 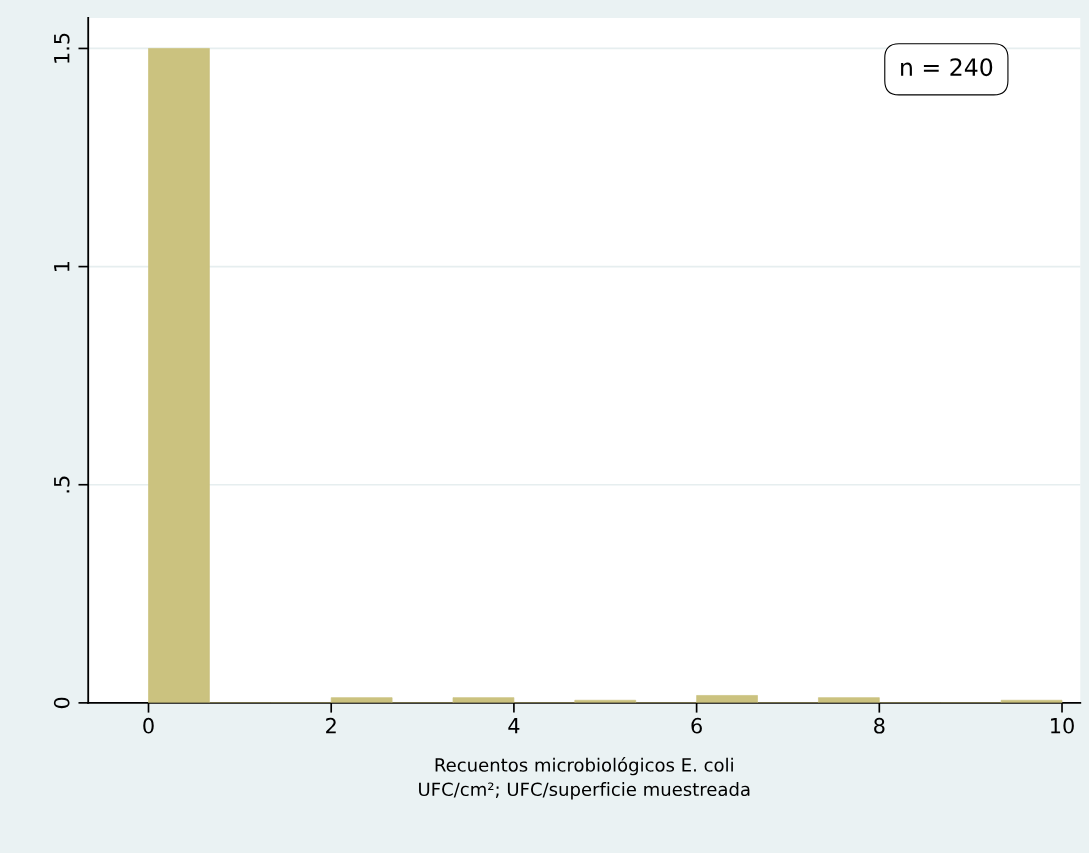 What do you see at coordinates (62, 266) in the screenshot?
I see `y-tick-label: 1` at bounding box center [62, 266].